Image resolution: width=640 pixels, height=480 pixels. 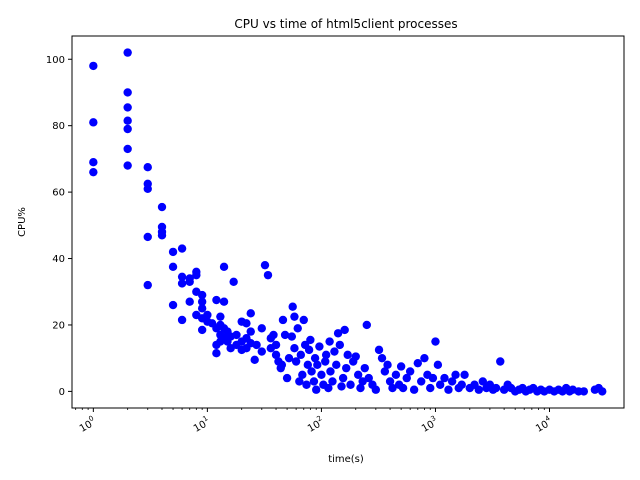 What do you see at coordinates (55, 60) in the screenshot?
I see `y-tick-label: 100` at bounding box center [55, 60].